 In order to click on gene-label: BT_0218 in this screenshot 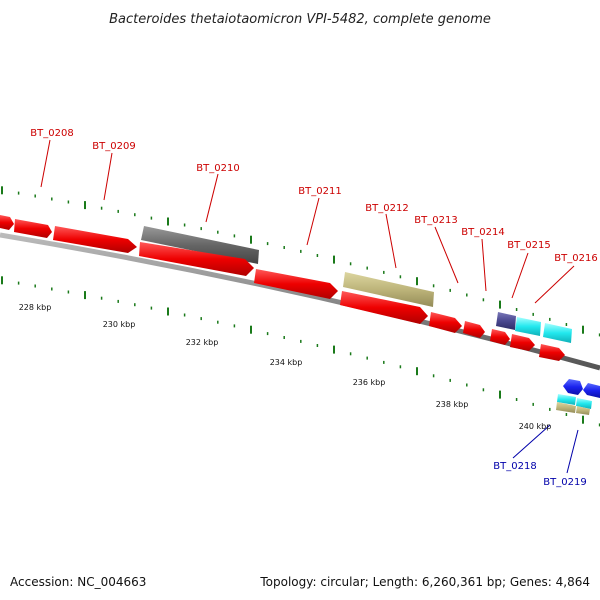, I will do `click(514, 466)`.